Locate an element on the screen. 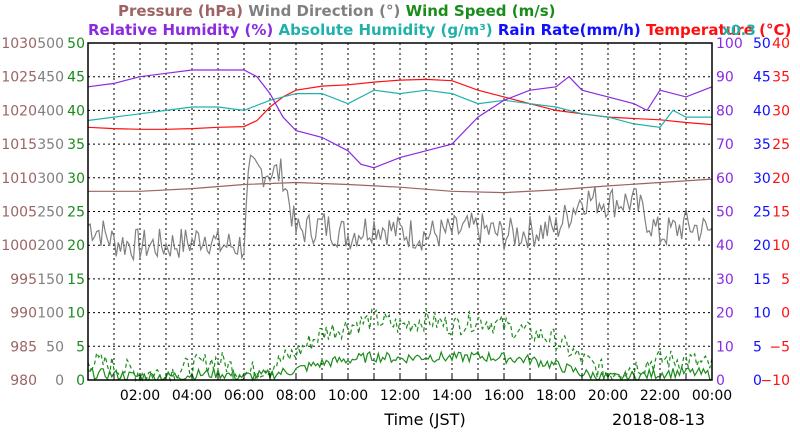  left-tick-label: 10 is located at coordinates (76, 314).